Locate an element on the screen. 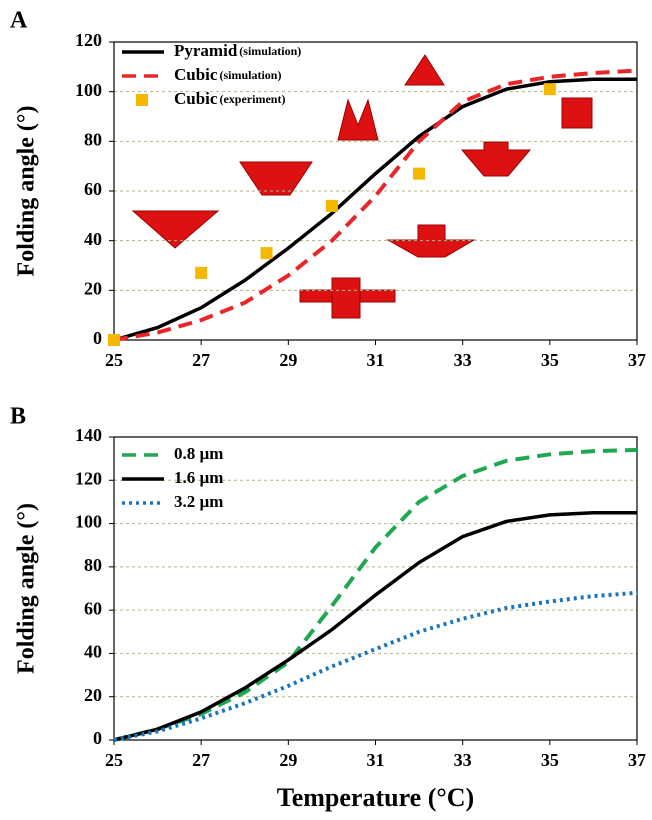 The image size is (652, 820). legend-marker is located at coordinates (142, 100).